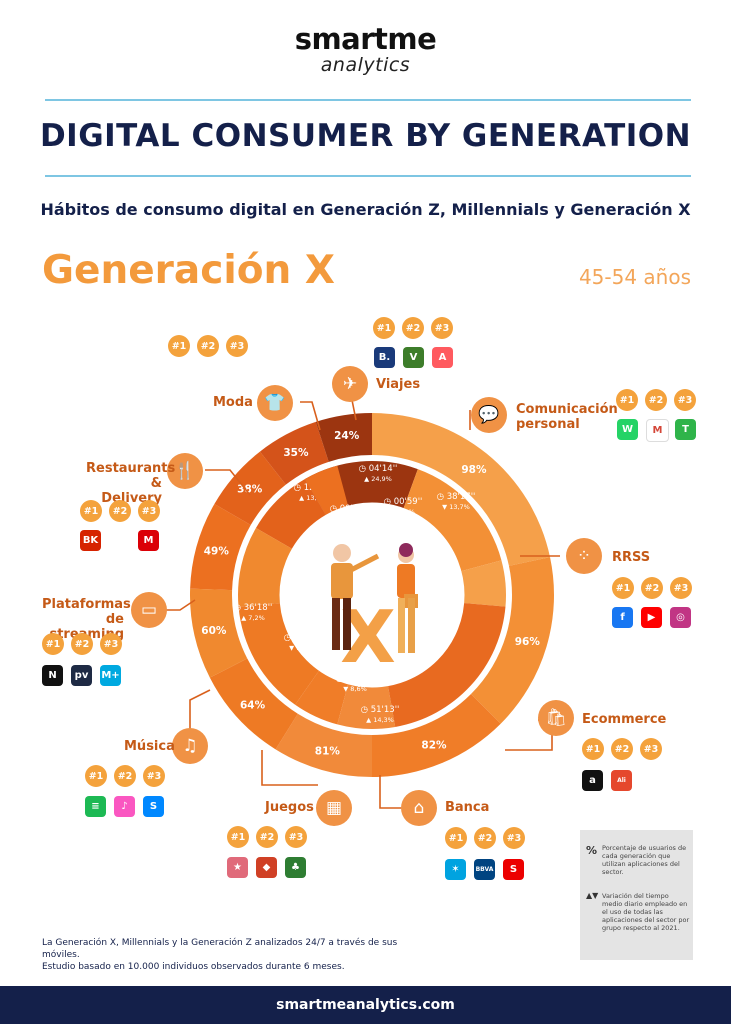 This screenshot has height=1024, width=731. I want to click on inner-time-label: ◷ 36'18'', so click(253, 608).